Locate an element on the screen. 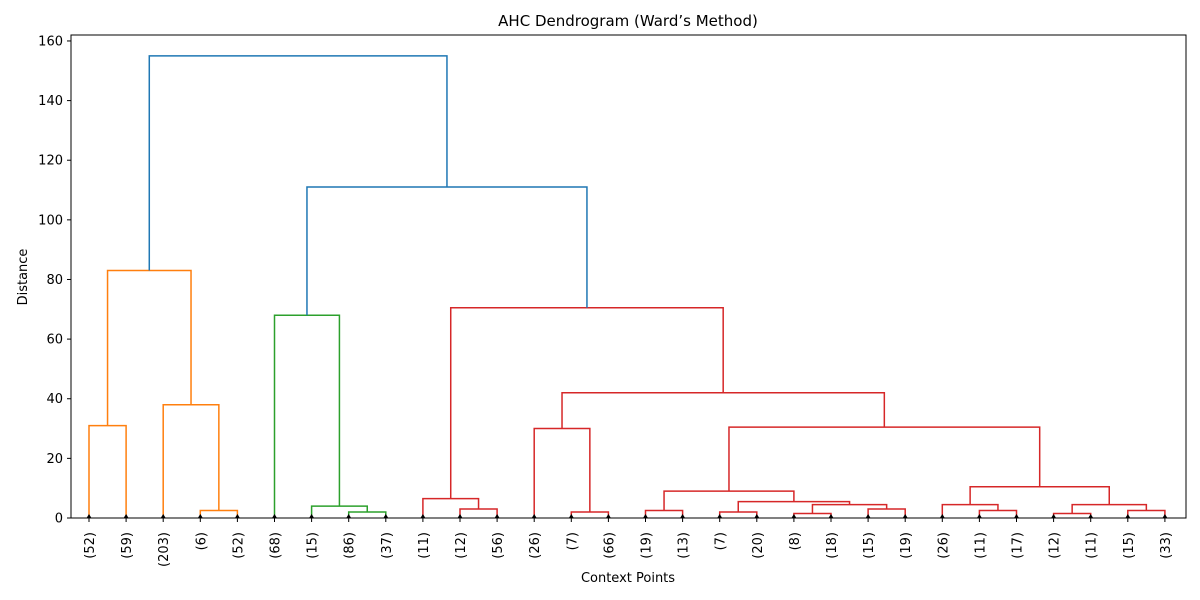 This screenshot has width=1200, height=600. leaf-label: (68) is located at coordinates (276, 545).